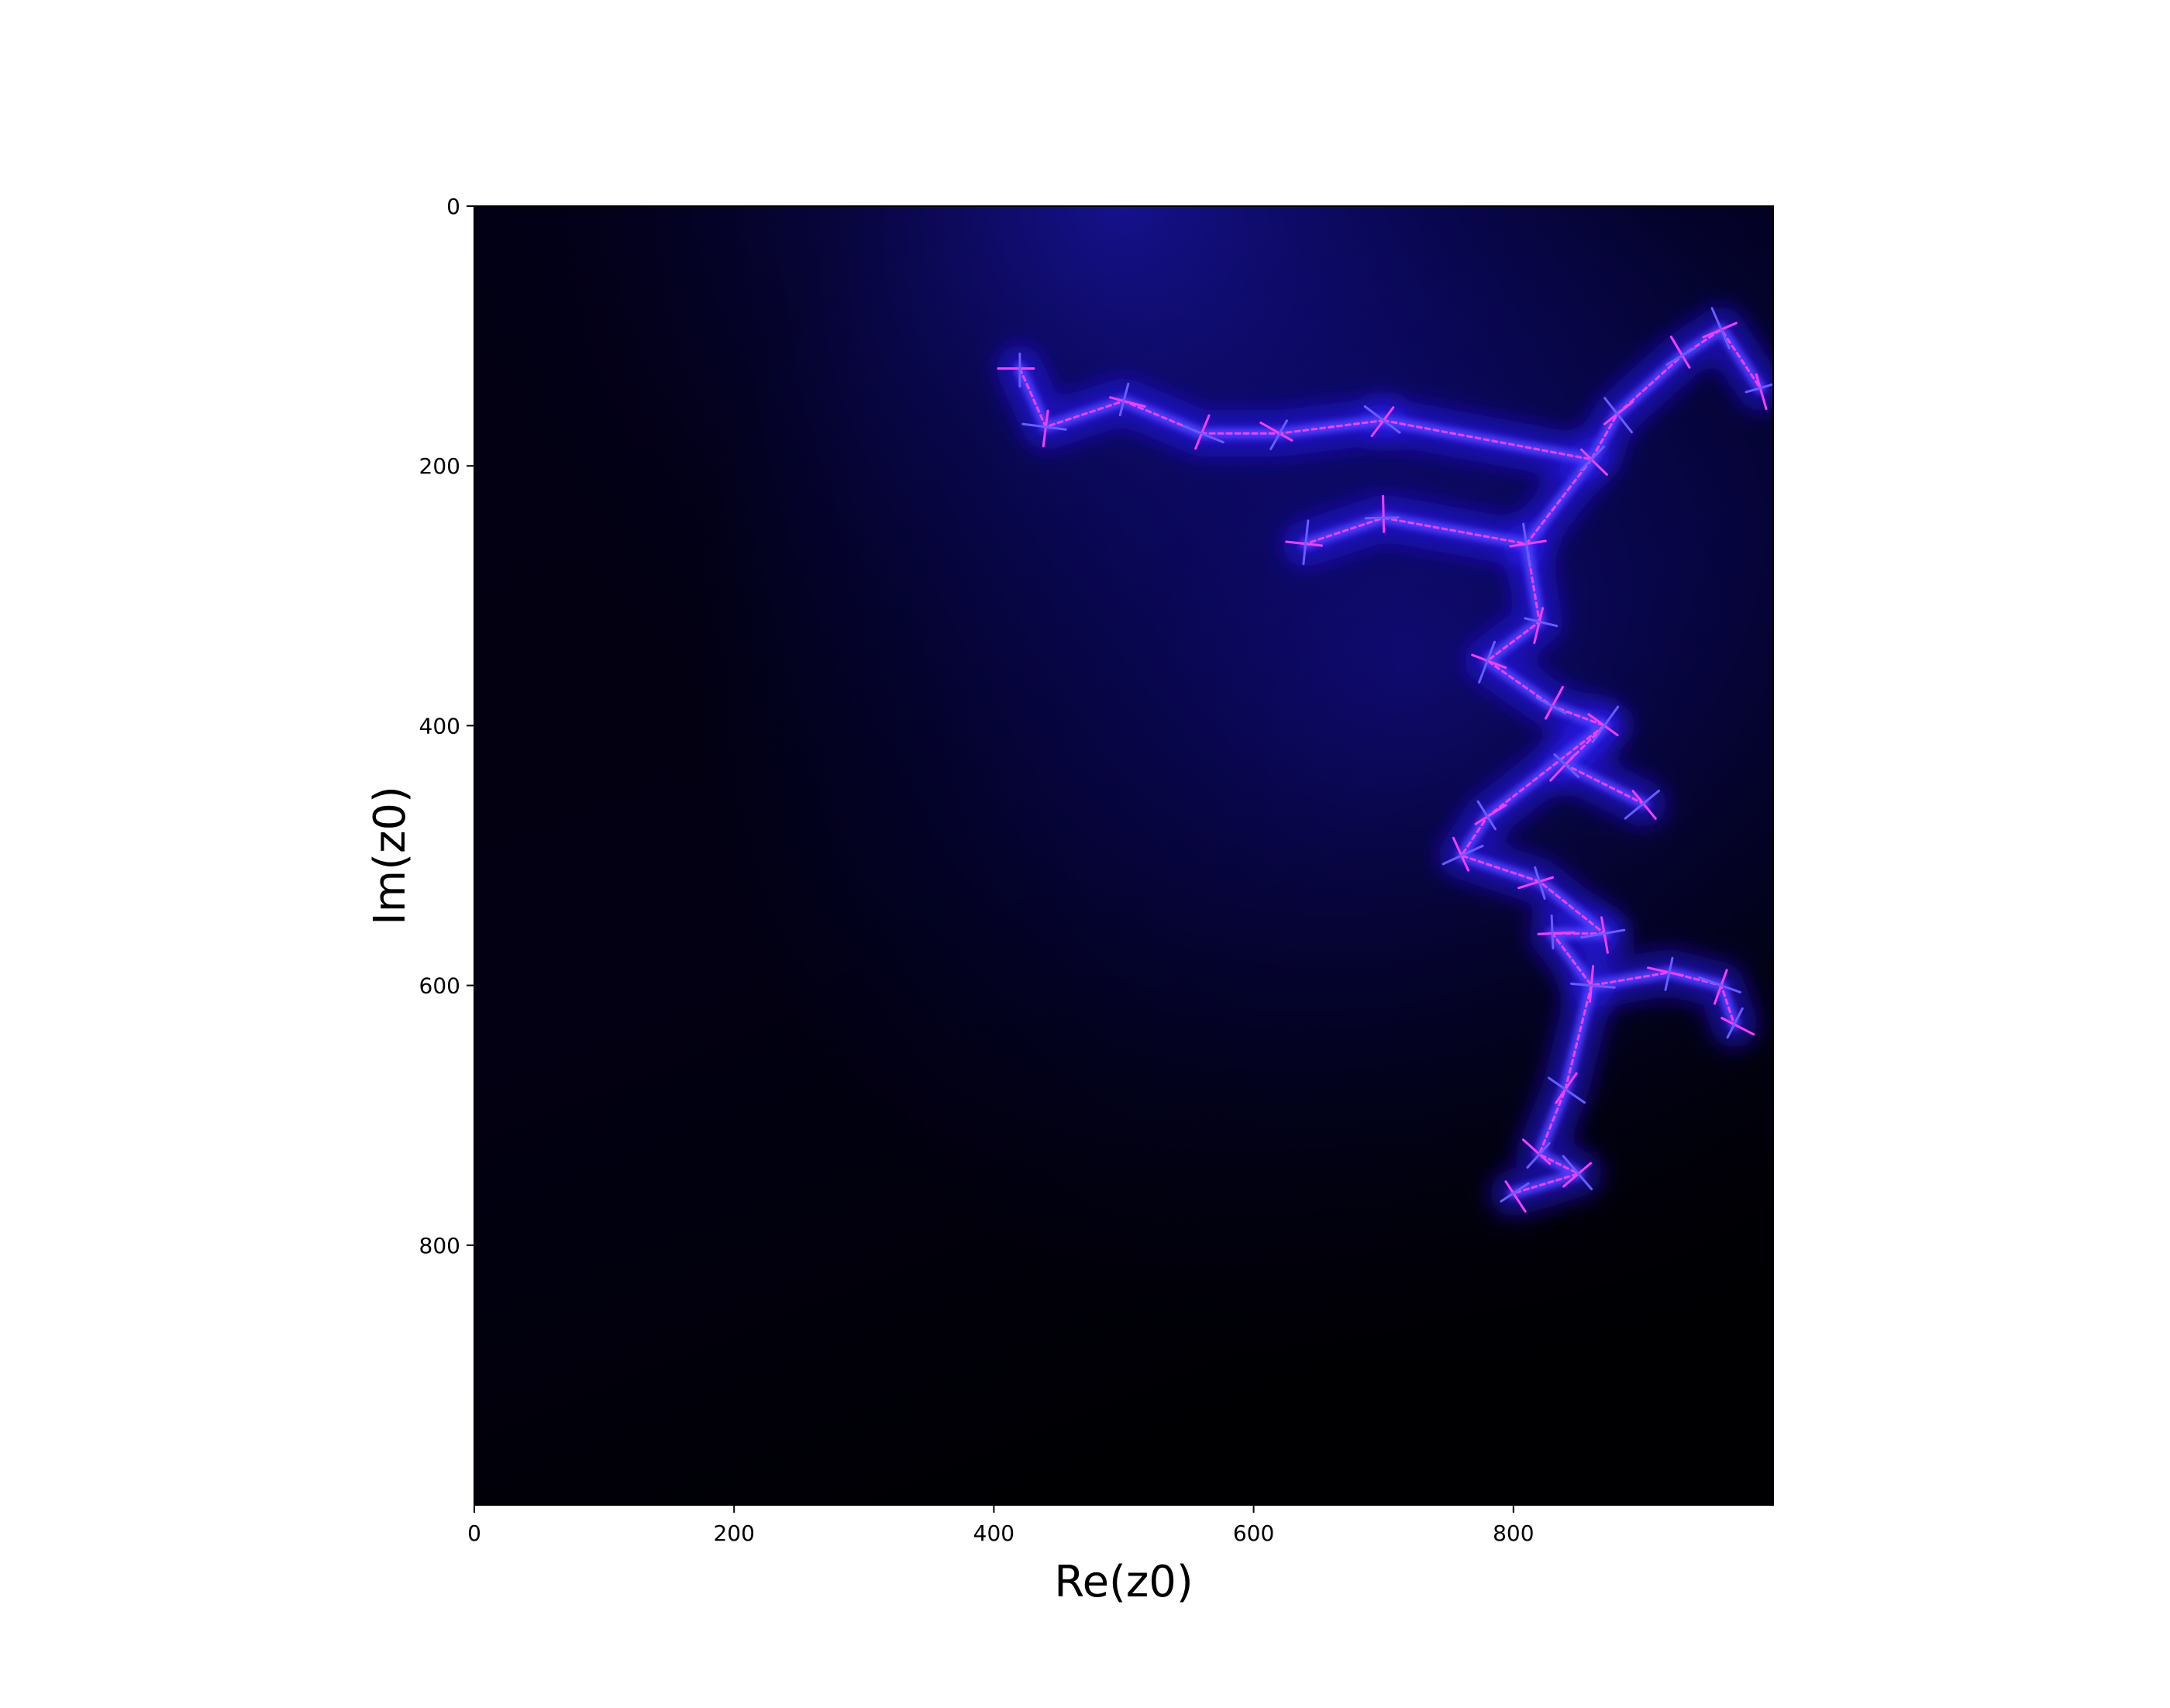  I want to click on x-tick-label: 200, so click(733, 1533).